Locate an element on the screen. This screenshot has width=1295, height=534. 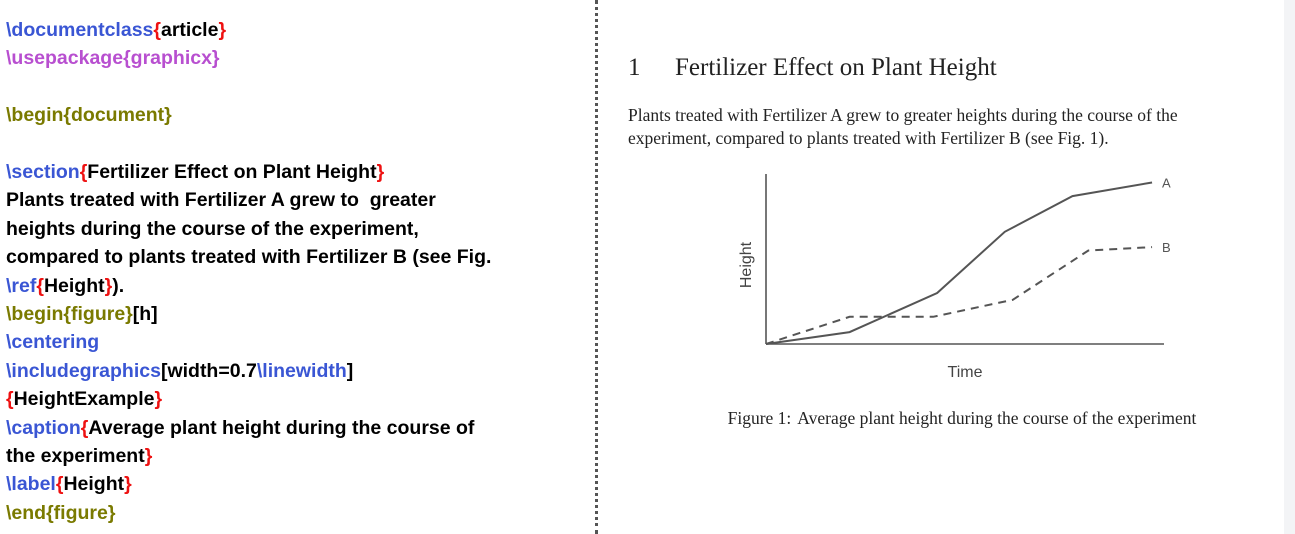
code-line: \centering is located at coordinates (52, 342).